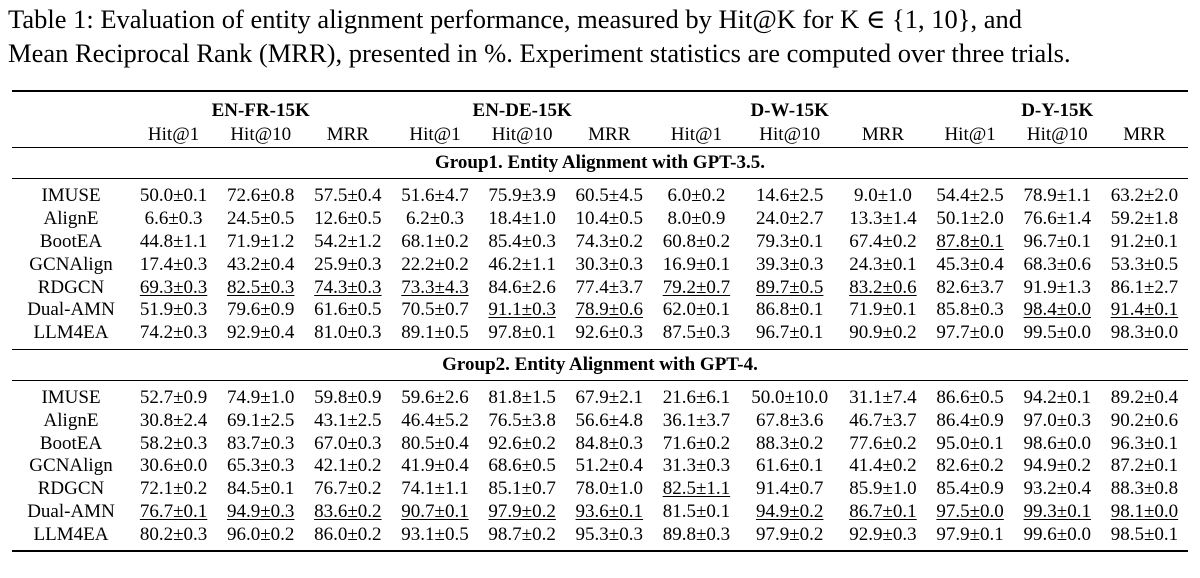  I want to click on metric-cell: 83.2±0.6, so click(882, 287).